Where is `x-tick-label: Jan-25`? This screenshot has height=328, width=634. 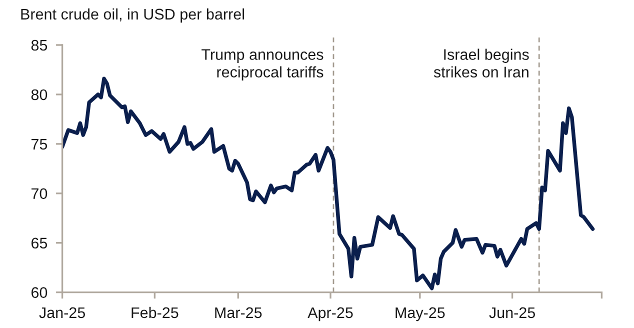
x-tick-label: Jan-25 is located at coordinates (62, 312).